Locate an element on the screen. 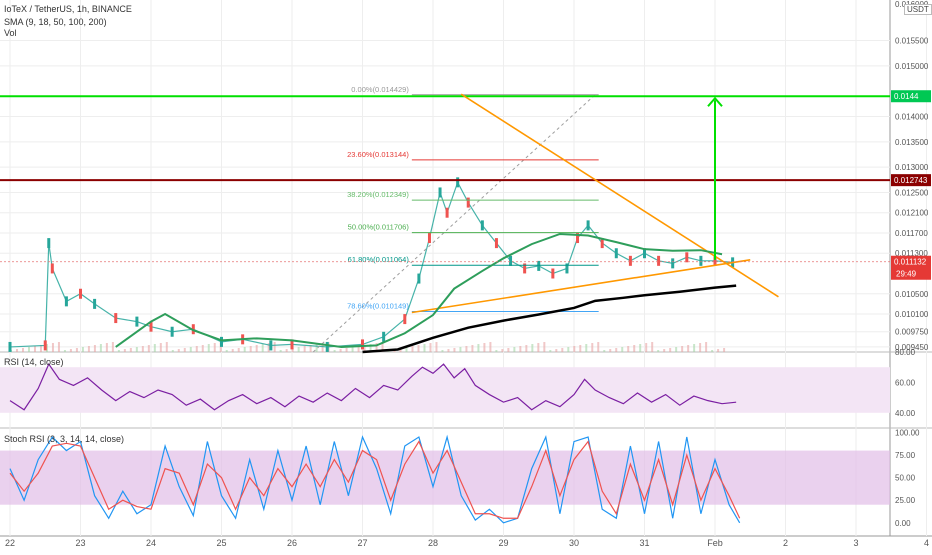 The image size is (932, 555). price-tick-label: 0.015000 is located at coordinates (912, 66).